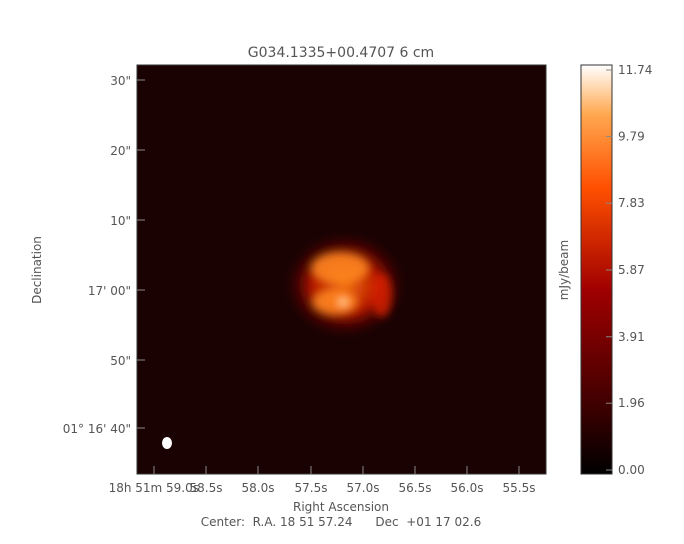 The image size is (684, 544). I want to click on colorbar: 0.00 1.96 3.91 5.87 7.83 9.79 11.74 mJy/beam, so click(604, 270).